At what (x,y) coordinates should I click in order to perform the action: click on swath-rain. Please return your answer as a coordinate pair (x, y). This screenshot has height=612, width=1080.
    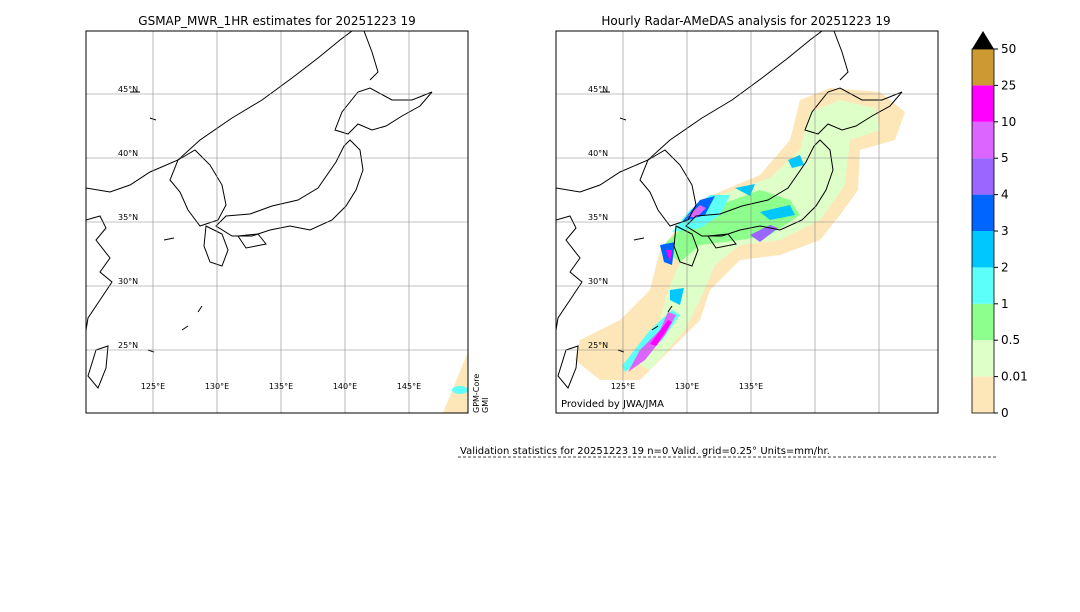
    Looking at the image, I should click on (460, 390).